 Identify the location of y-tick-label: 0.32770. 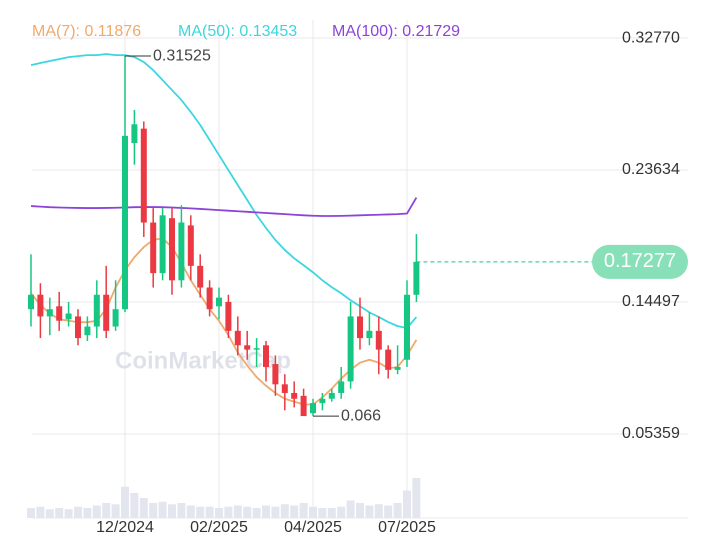
(651, 37).